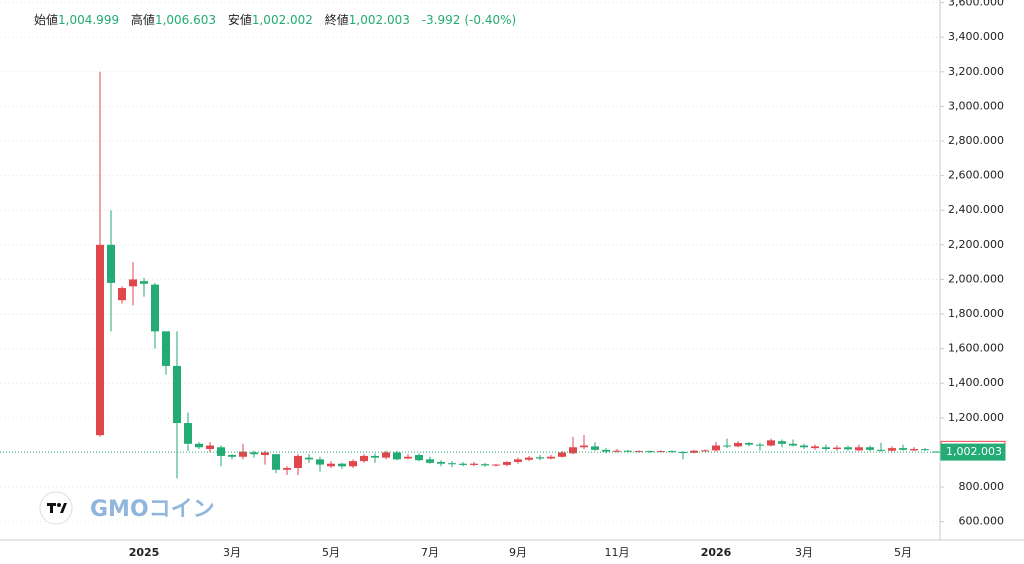 This screenshot has height=564, width=1024. Describe the element at coordinates (185, 20) in the screenshot. I see `high-value: 1,006.603` at that location.